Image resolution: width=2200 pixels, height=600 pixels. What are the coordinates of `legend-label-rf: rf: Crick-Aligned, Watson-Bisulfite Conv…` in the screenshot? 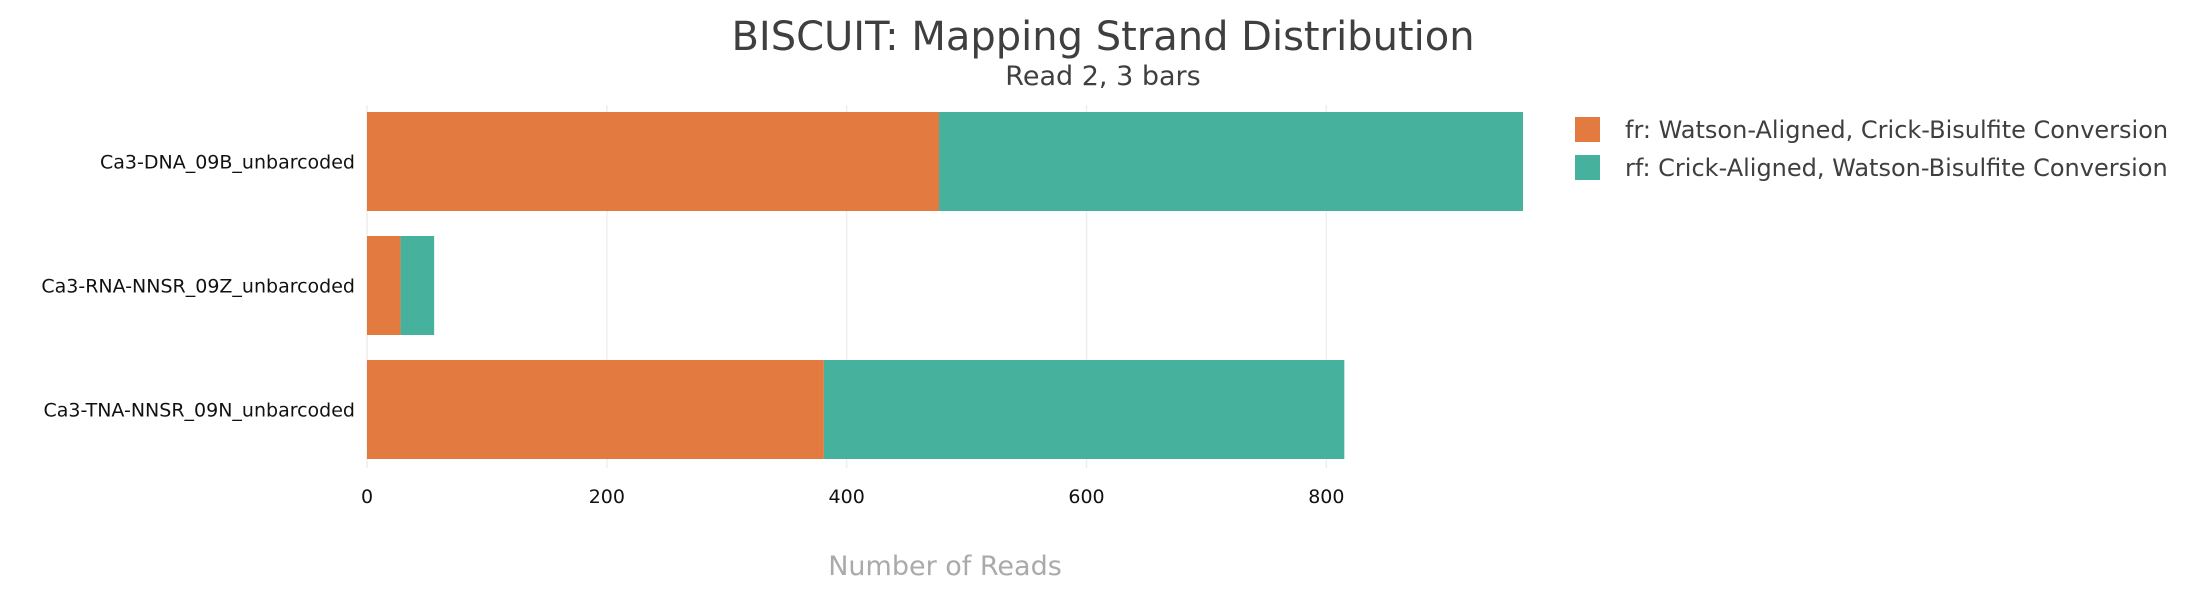 It's located at (1896, 168).